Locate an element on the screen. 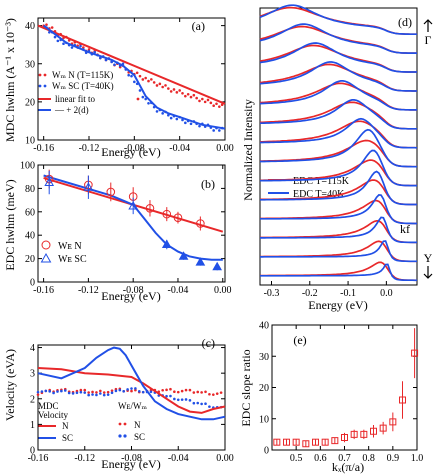 The height and width of the screenshot is (475, 443). panel-e-xtick-label: 0.5 is located at coordinates (296, 458).